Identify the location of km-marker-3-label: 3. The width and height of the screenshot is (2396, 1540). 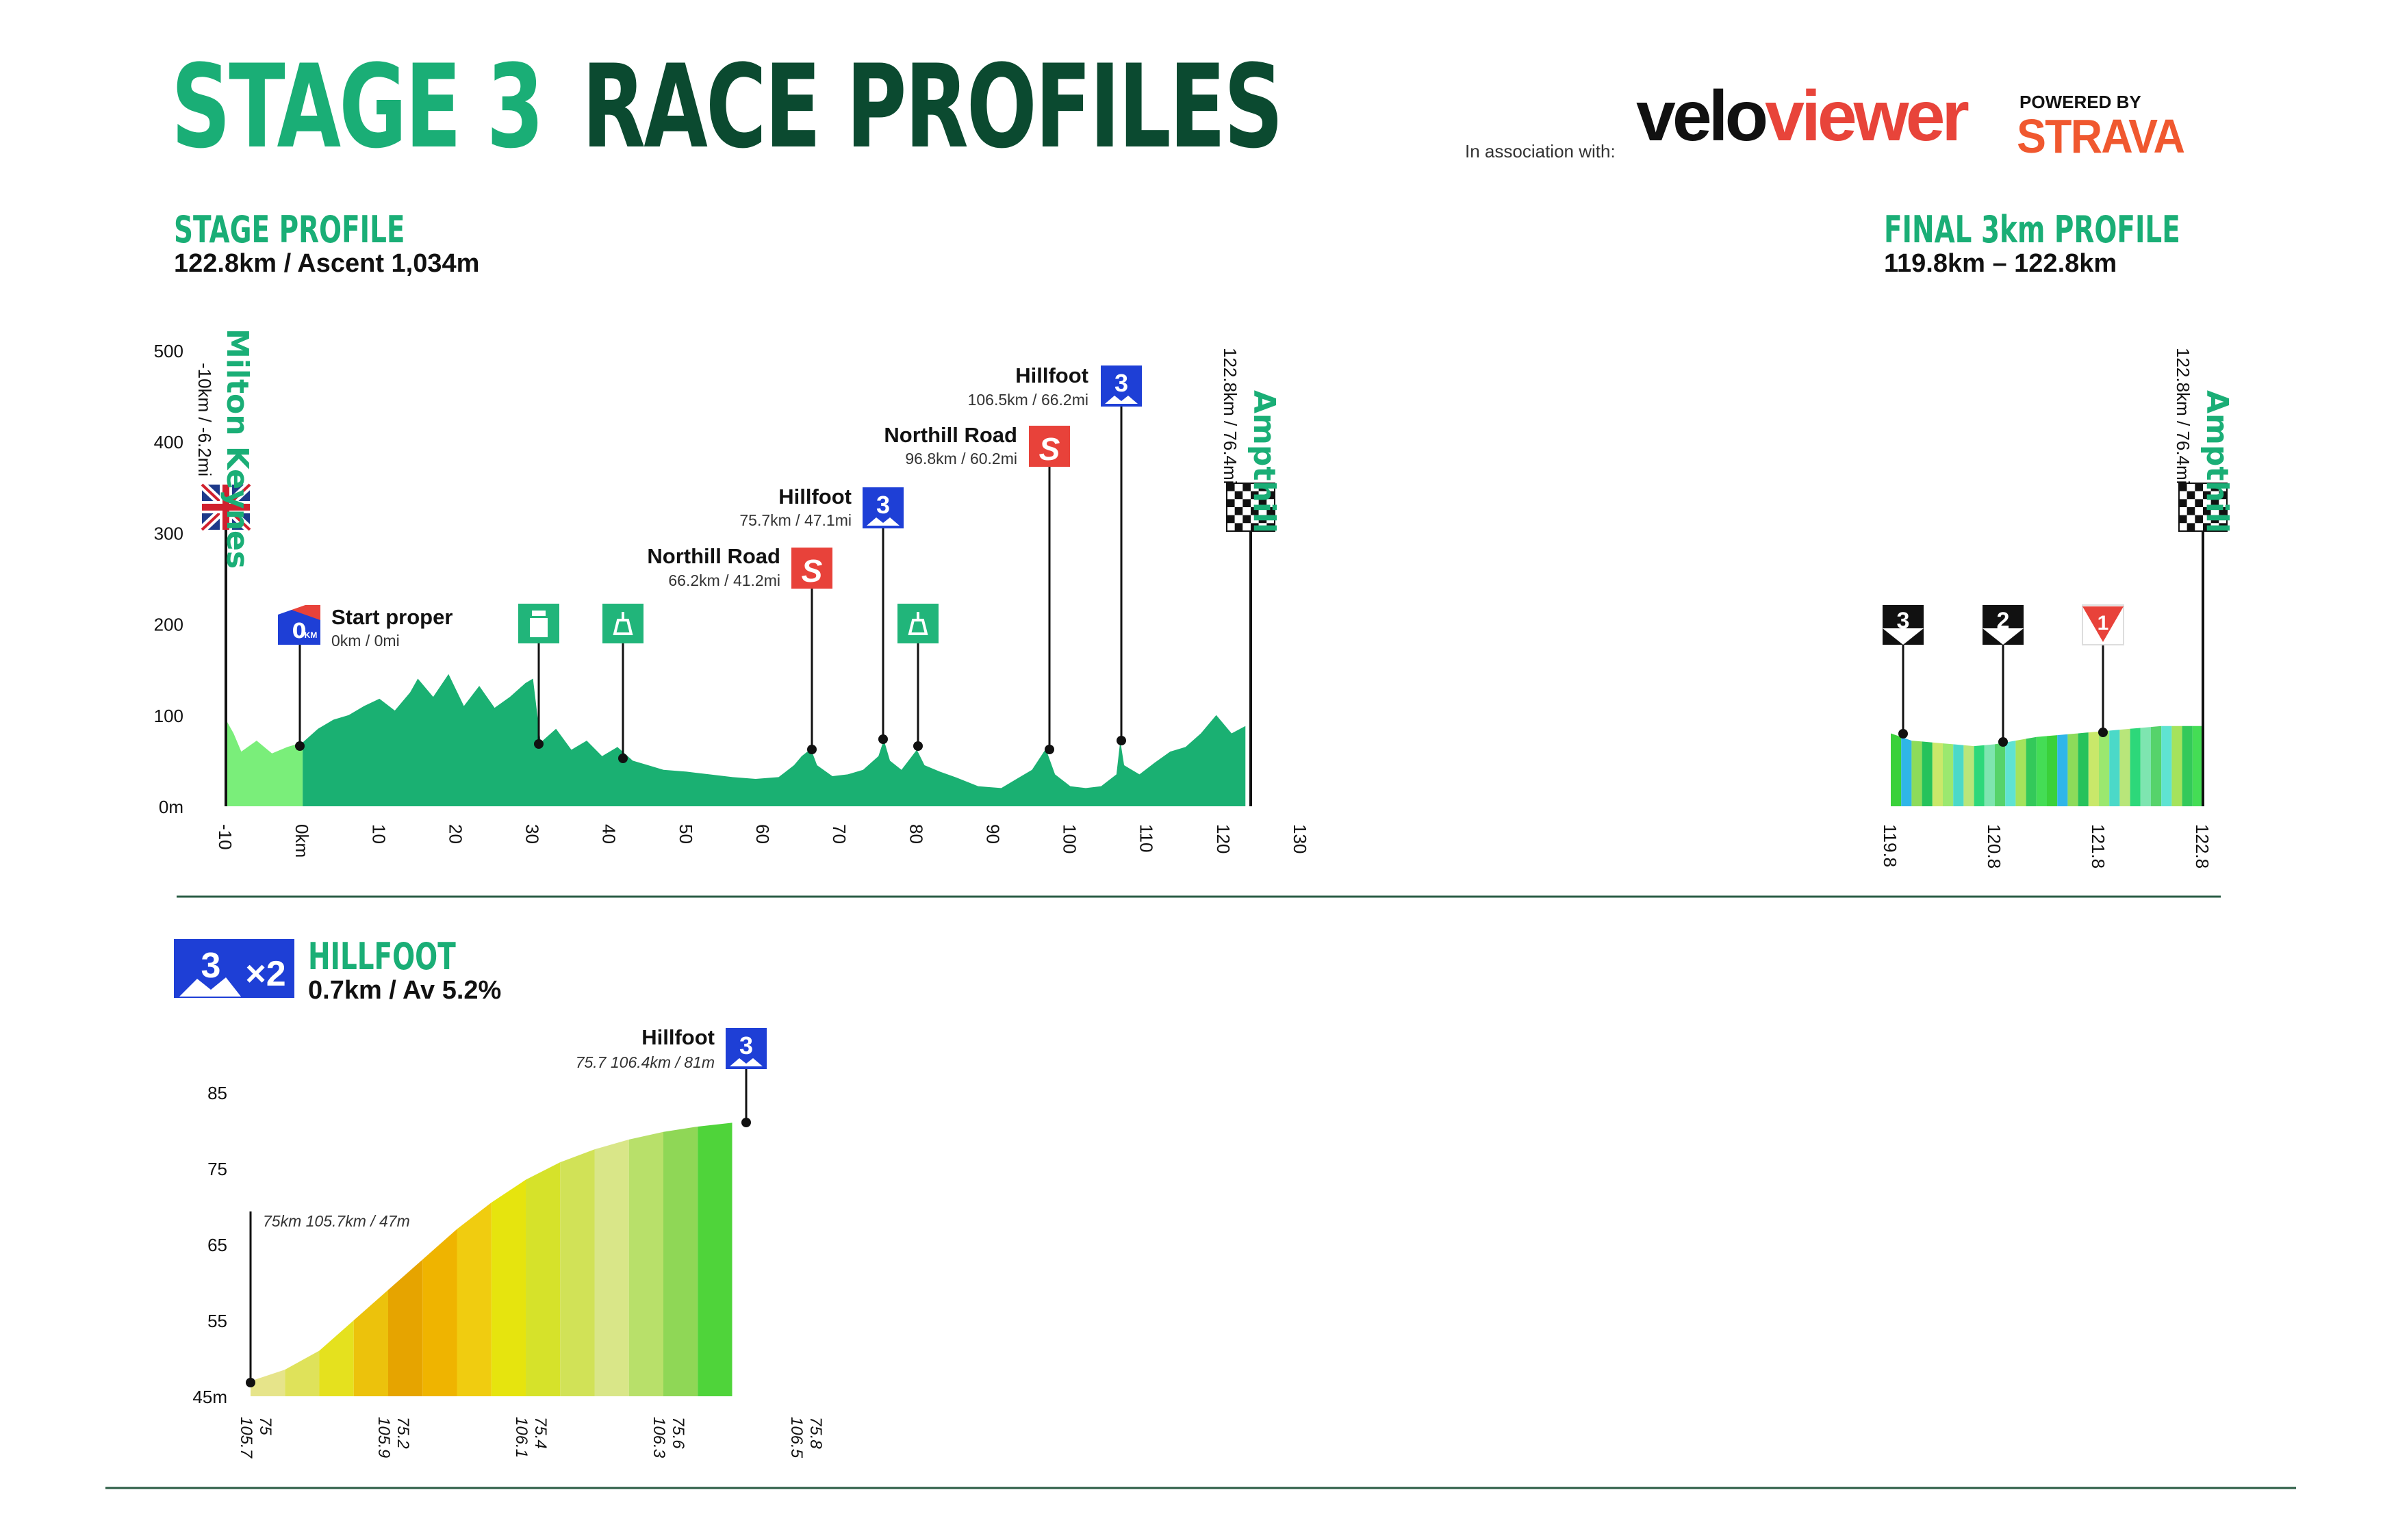
(1903, 621).